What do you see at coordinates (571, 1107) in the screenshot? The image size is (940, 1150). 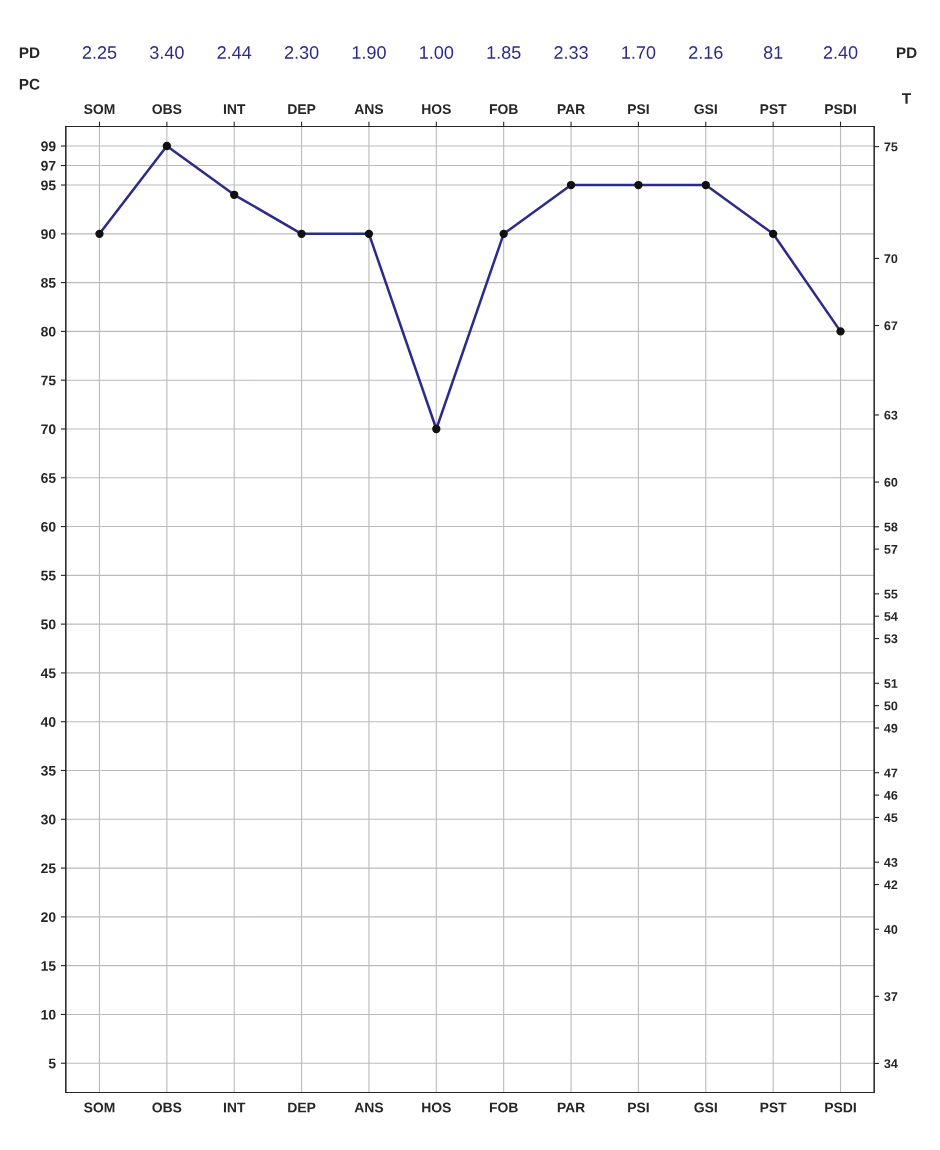 I see `x-tick-label: PAR` at bounding box center [571, 1107].